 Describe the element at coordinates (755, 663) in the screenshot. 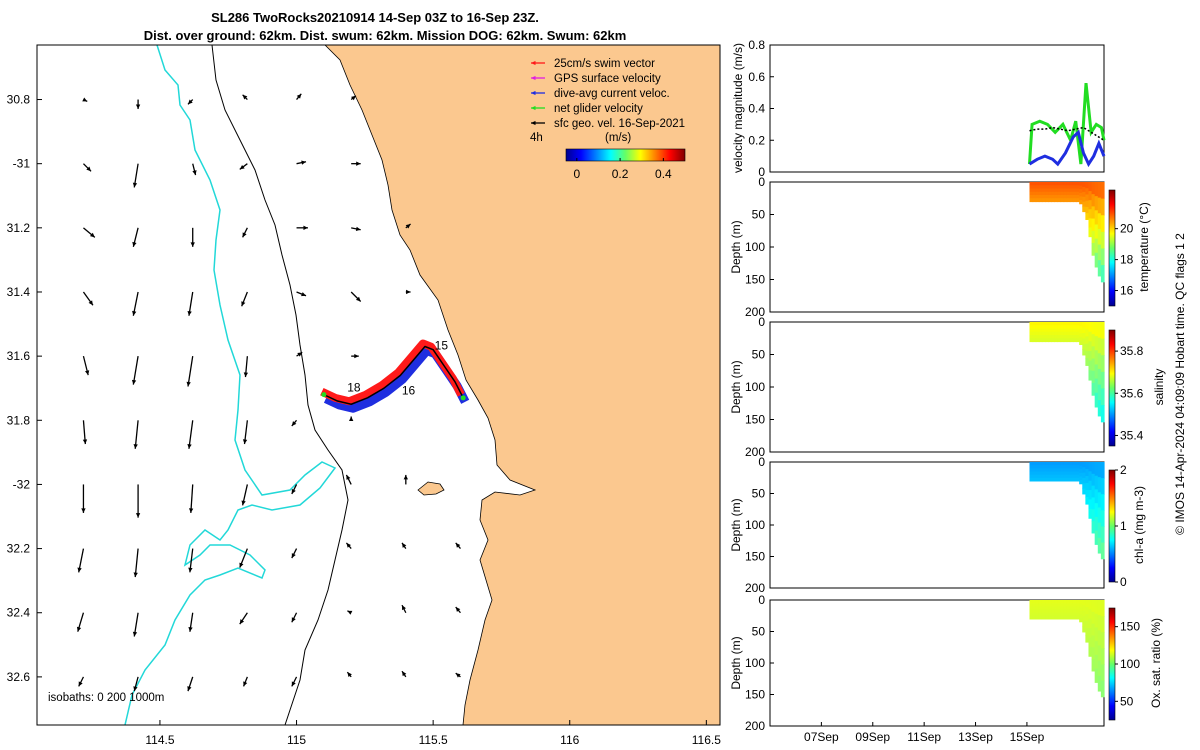

I see `oxygen-ytick-label: 100` at that location.